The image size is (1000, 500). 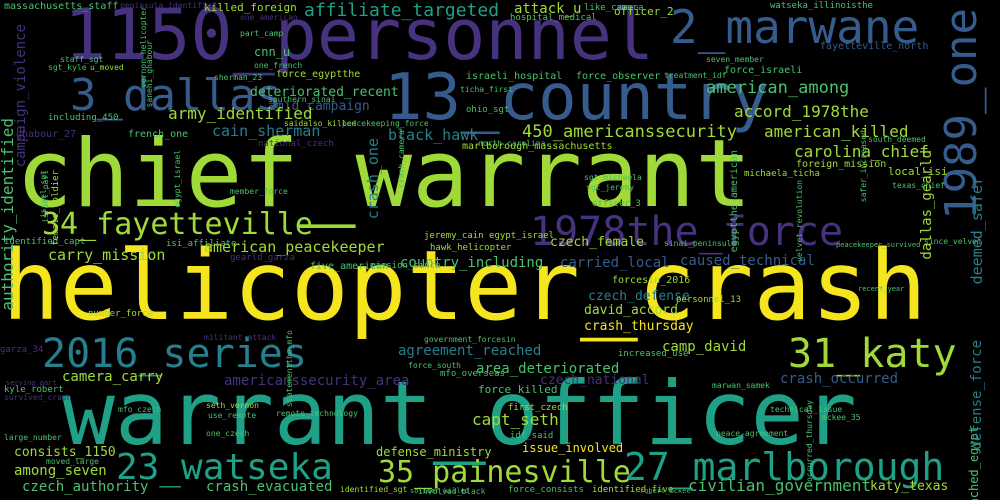 I want to click on word-13-country: 13_country, so click(x=577, y=98).